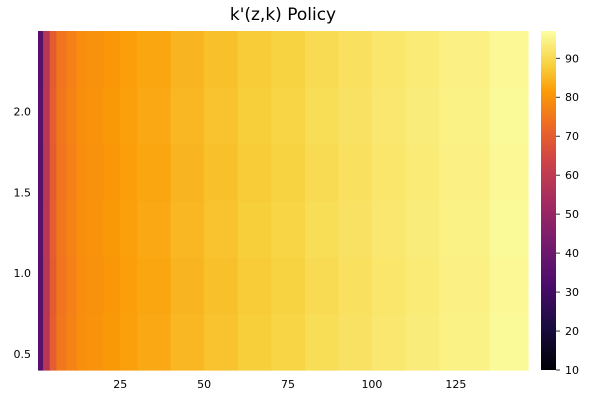  Describe the element at coordinates (23, 112) in the screenshot. I see `y-tick-label: 2.0` at that location.